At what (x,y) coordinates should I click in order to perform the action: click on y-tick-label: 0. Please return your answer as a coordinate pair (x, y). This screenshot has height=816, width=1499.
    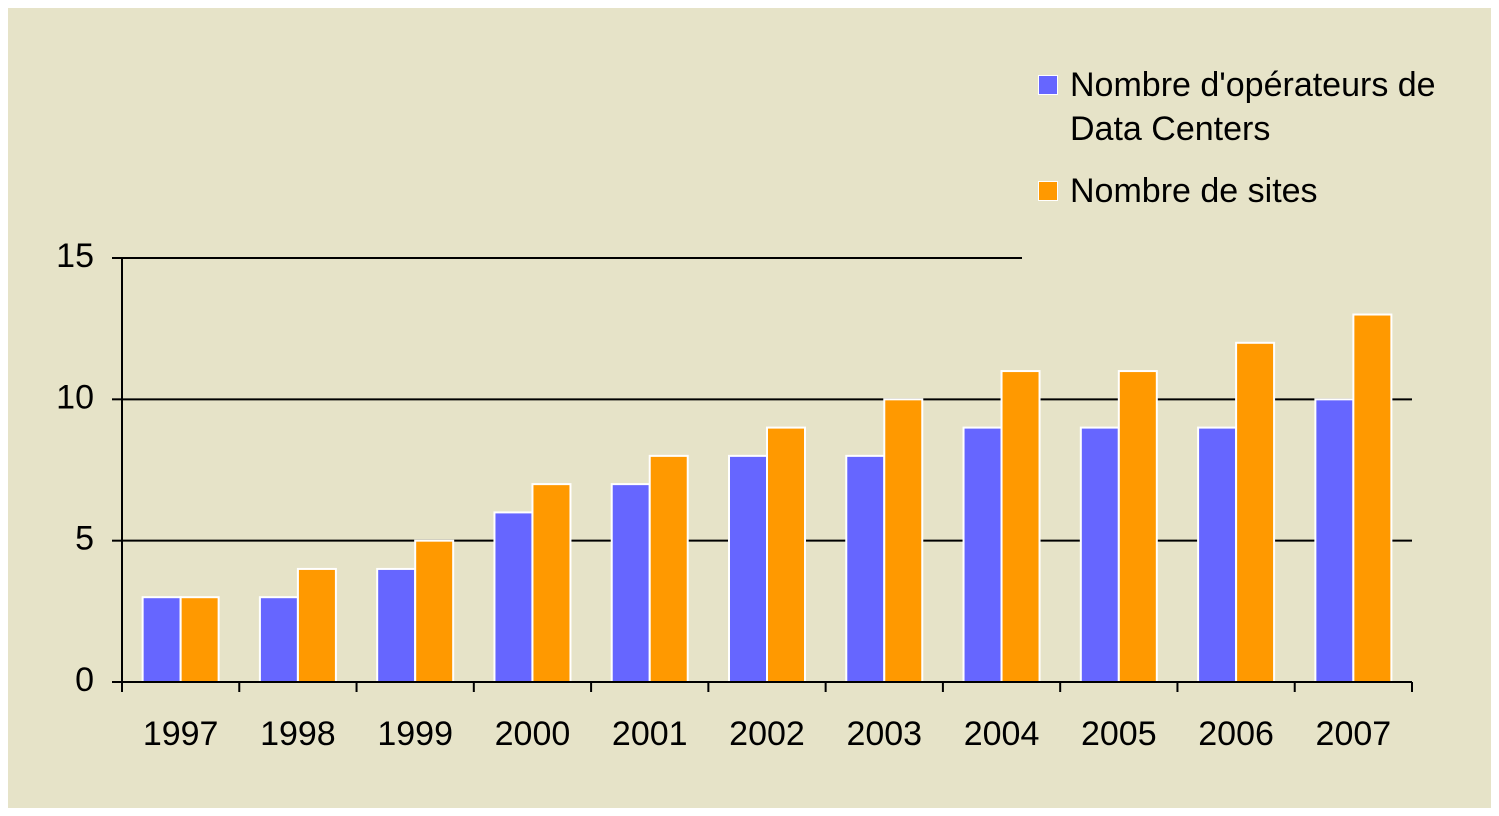
    Looking at the image, I should click on (84, 680).